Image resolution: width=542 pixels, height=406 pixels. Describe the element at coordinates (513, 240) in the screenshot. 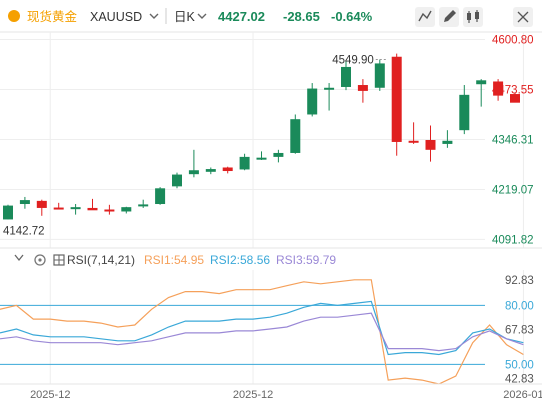

I see `price-tick-label: 4091.82` at that location.